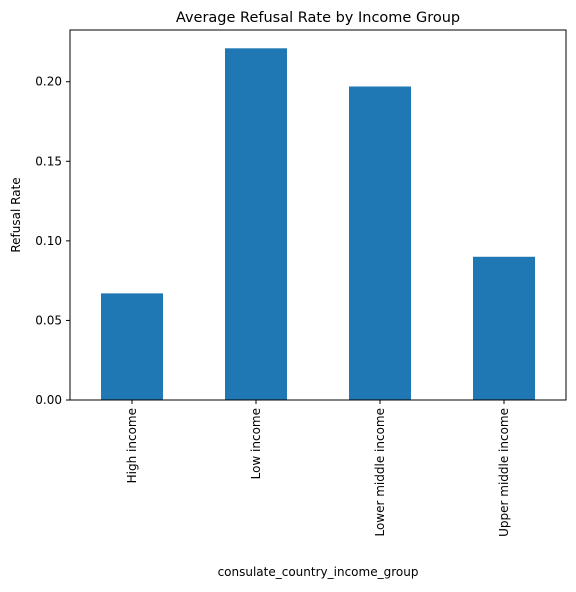 Image resolution: width=576 pixels, height=592 pixels. Describe the element at coordinates (48, 400) in the screenshot. I see `y-tick-label: 0.00` at that location.